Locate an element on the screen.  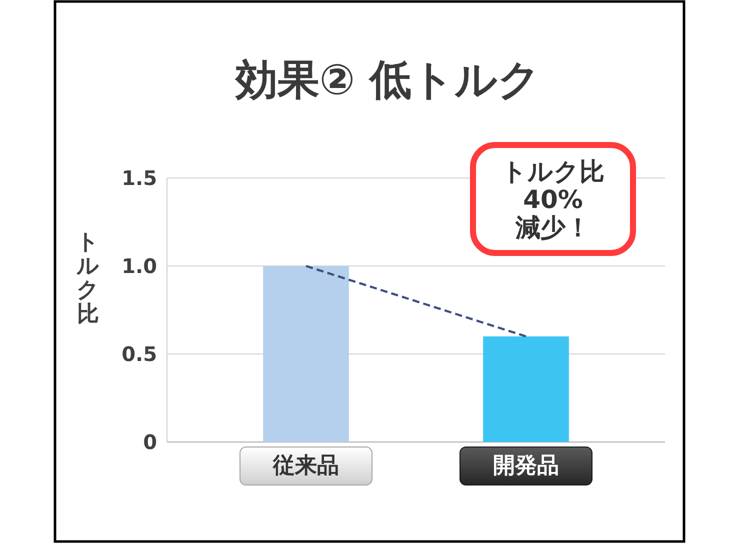
y-tick-label: 1.5 is located at coordinates (139, 178).